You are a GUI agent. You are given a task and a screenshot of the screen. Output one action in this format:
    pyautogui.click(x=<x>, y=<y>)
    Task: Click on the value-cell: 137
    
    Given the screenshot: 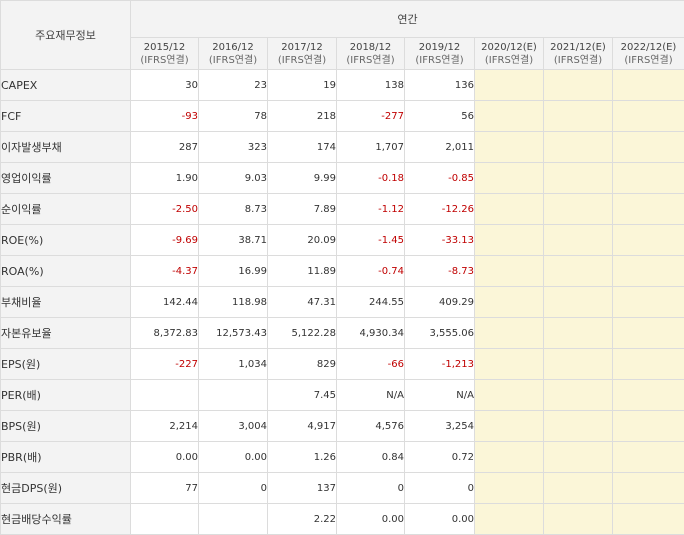 What is the action you would take?
    pyautogui.click(x=302, y=488)
    